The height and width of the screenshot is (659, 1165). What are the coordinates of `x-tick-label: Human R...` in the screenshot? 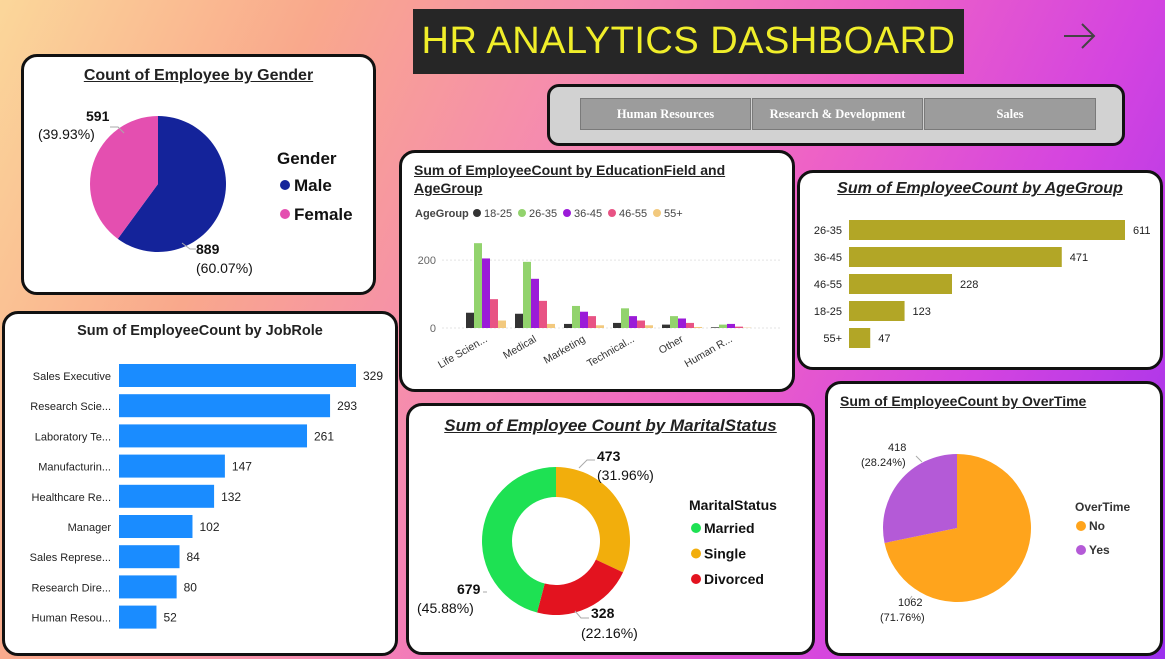 It's located at (709, 351).